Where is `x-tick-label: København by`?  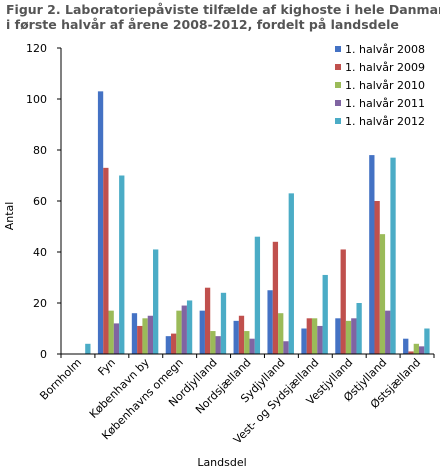 x-tick-label: København by is located at coordinates (119, 388).